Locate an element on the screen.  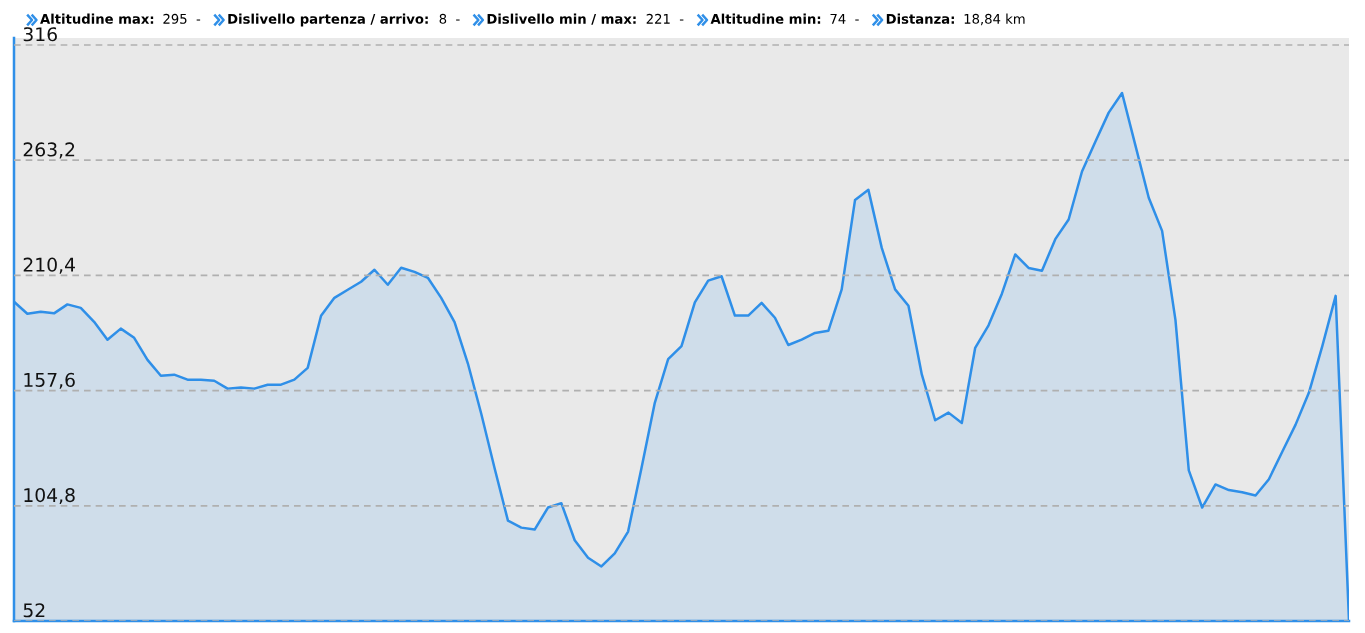
y-tick-label: 157,6 is located at coordinates (49, 380).